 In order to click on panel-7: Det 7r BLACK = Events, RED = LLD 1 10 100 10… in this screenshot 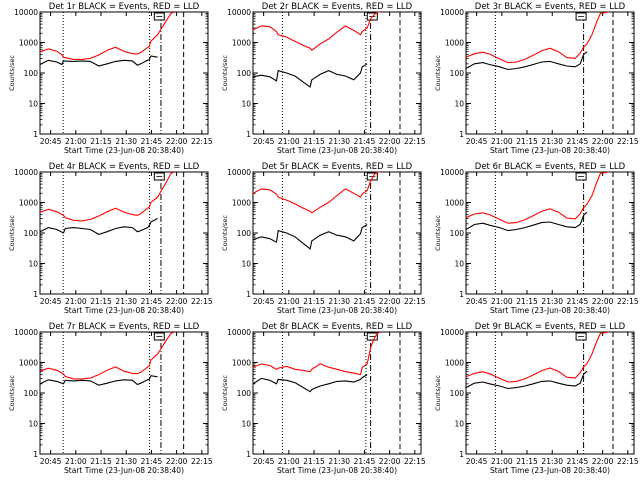, I will do `click(110, 398)`.